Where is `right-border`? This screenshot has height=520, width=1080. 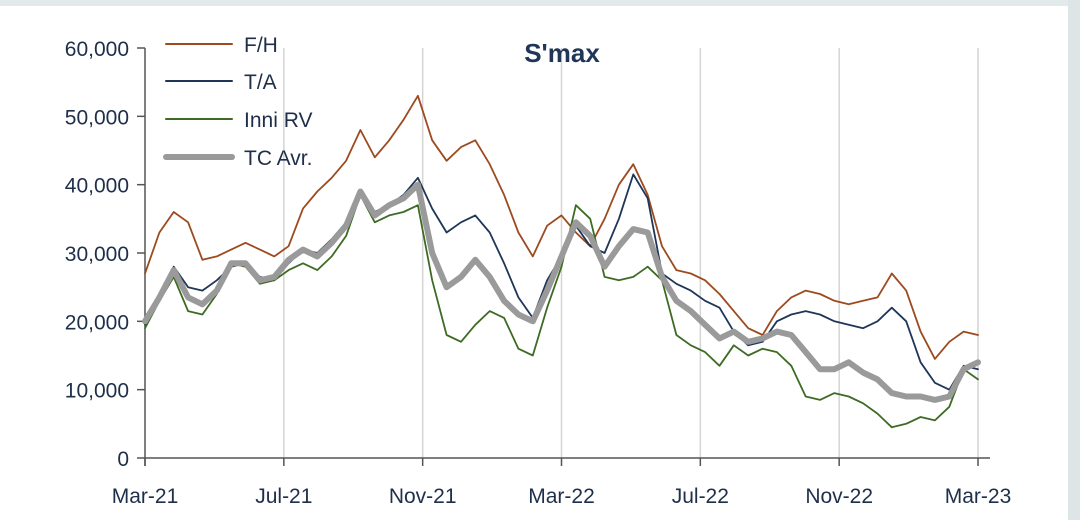
right-border is located at coordinates (1074, 260).